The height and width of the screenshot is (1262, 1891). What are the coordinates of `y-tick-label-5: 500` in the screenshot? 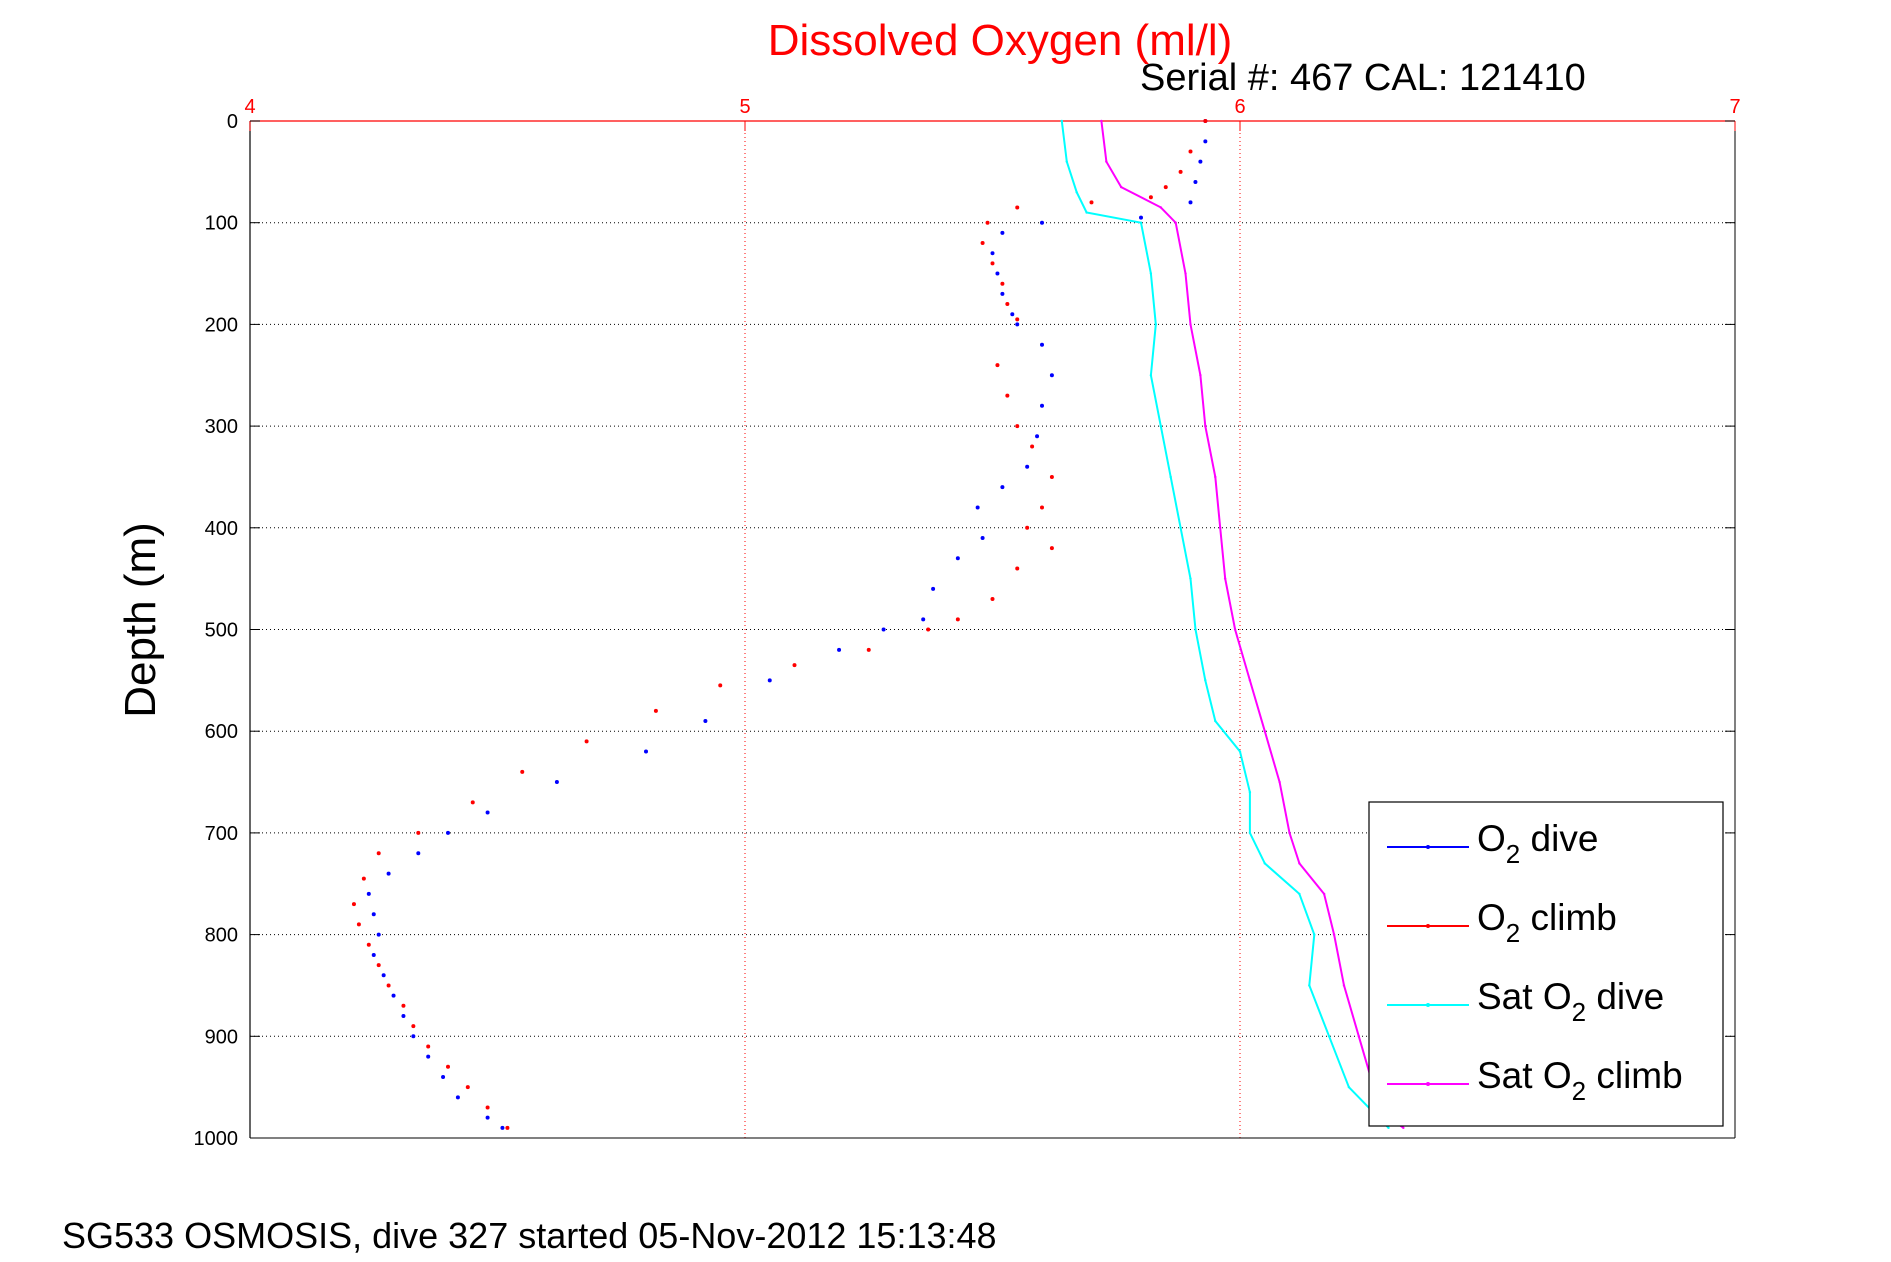 It's located at (221, 631).